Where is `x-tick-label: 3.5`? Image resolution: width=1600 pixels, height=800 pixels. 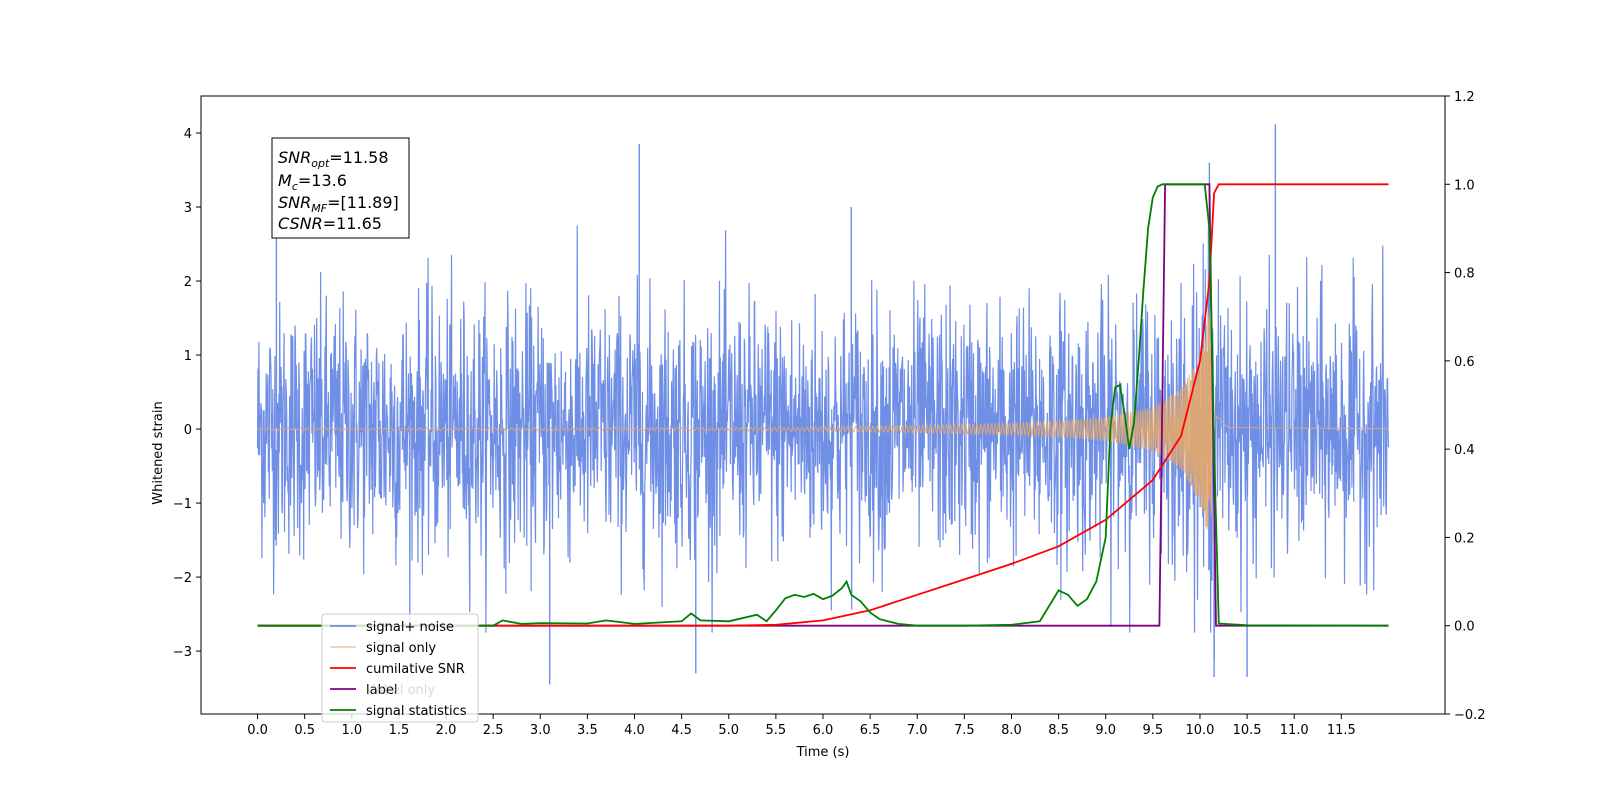 x-tick-label: 3.5 is located at coordinates (587, 730).